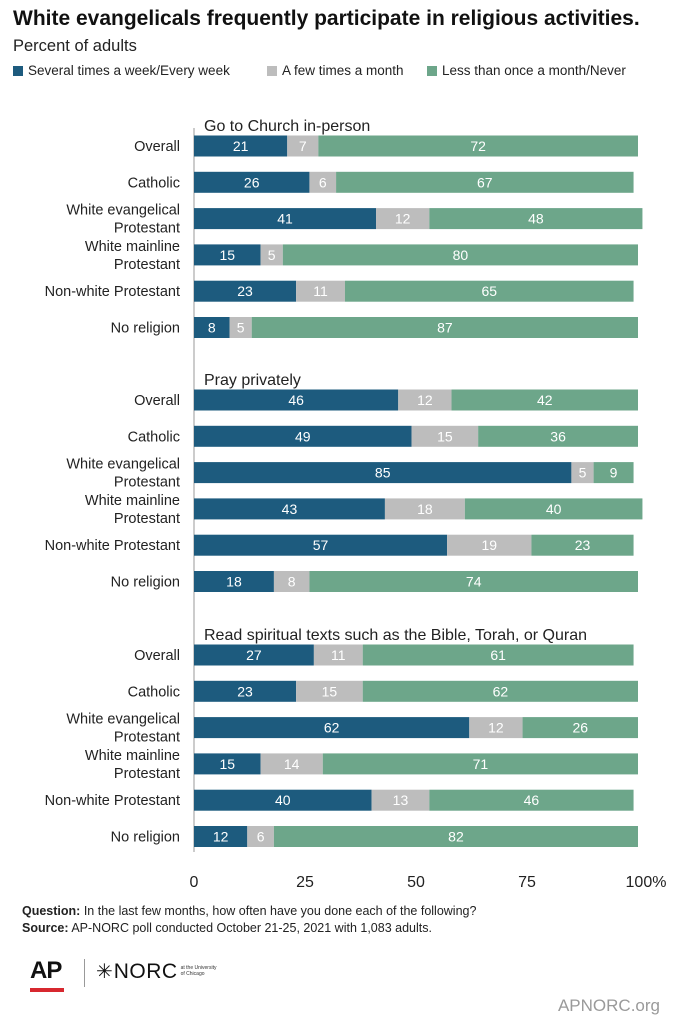 Image resolution: width=674 pixels, height=1024 pixels. I want to click on data-label: 48, so click(536, 219).